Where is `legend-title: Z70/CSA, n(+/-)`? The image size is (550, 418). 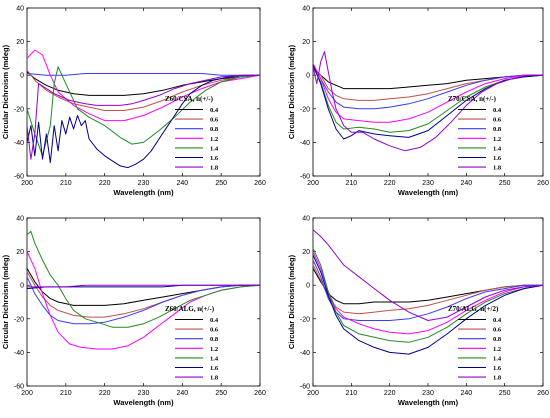
legend-title: Z70/CSA, n(+/-) is located at coordinates (472, 99).